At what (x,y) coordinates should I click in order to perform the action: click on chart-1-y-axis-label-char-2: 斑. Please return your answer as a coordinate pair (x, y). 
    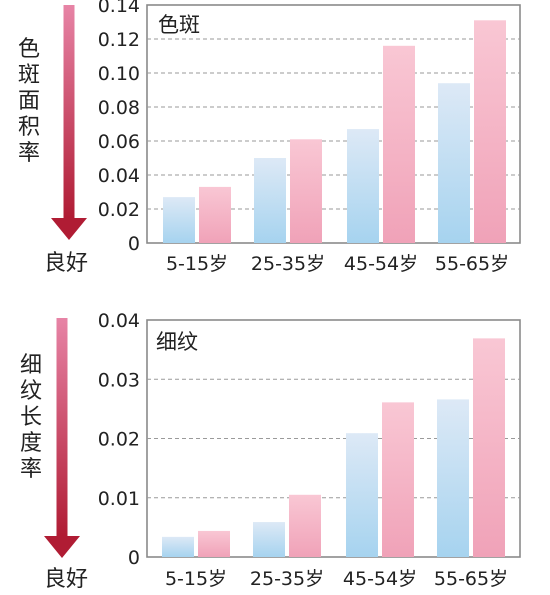
    Looking at the image, I should click on (29, 75).